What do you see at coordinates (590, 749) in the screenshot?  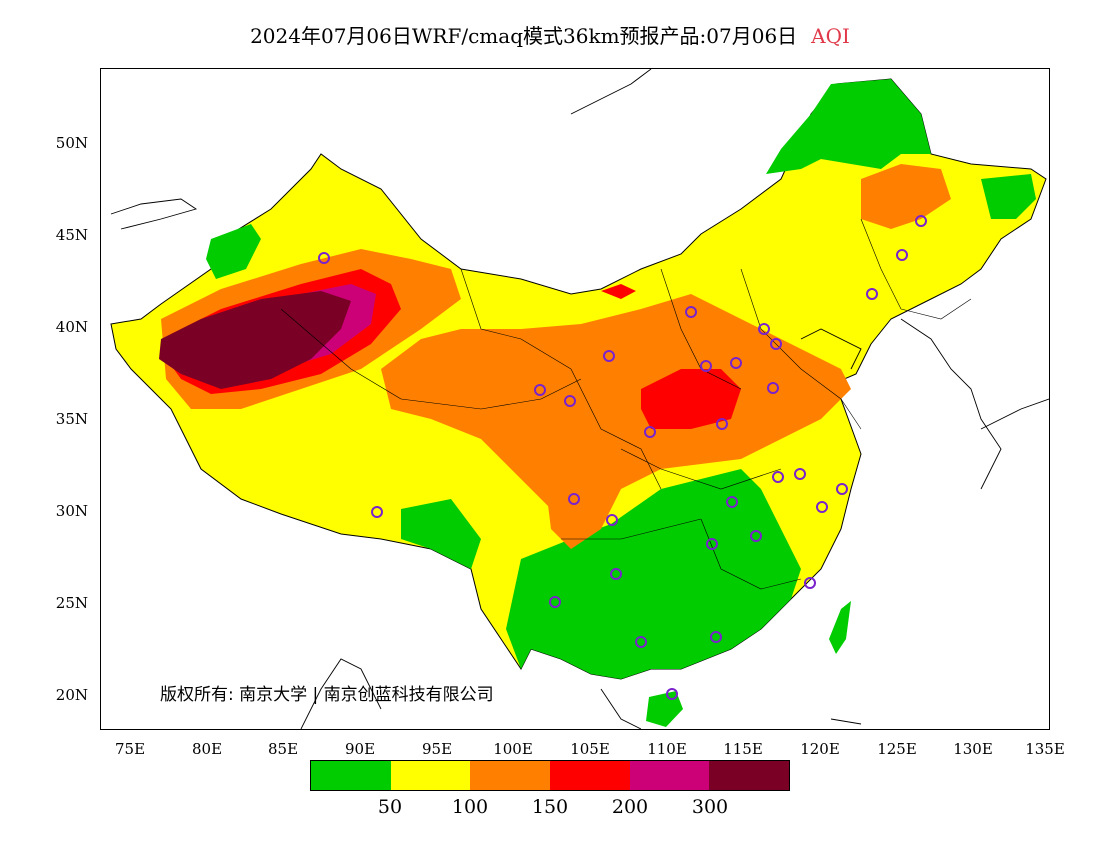 I see `lon-label: 105E` at bounding box center [590, 749].